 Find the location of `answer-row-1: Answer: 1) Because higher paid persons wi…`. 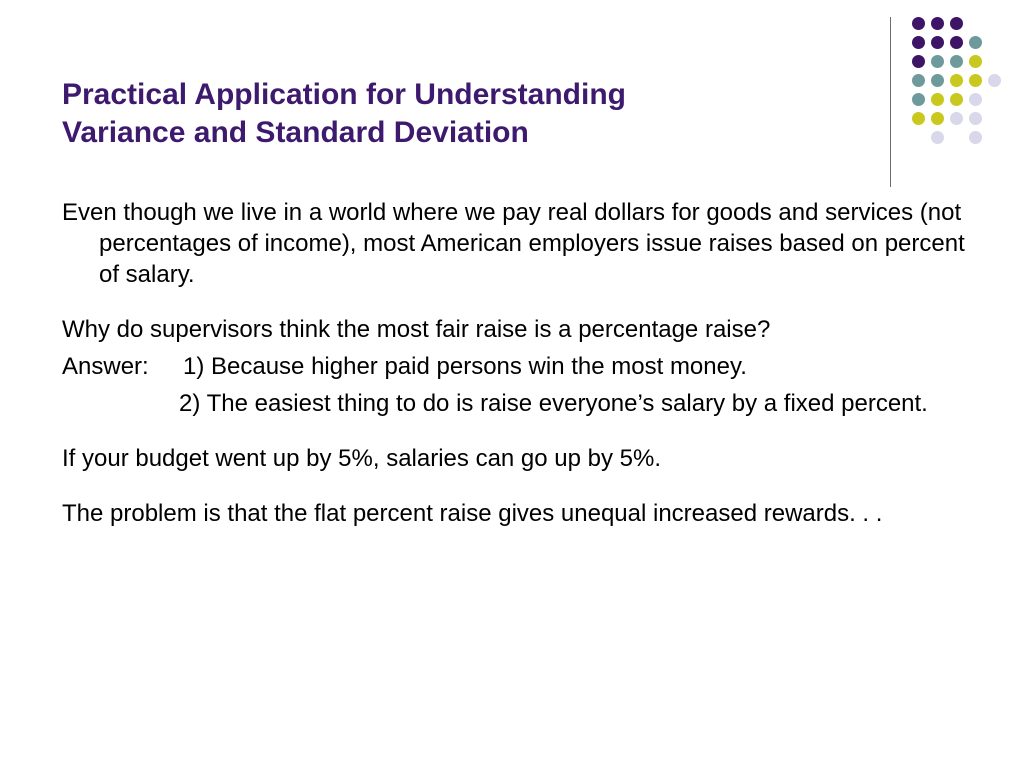

answer-row-1: Answer: 1) Because higher paid persons wi… is located at coordinates (514, 366).